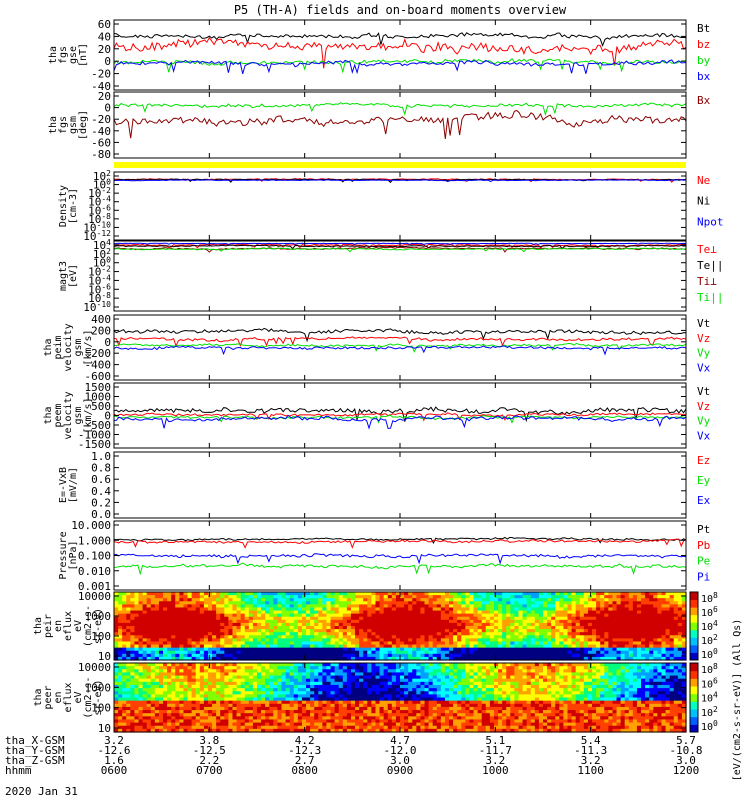 Image resolution: width=750 pixels, height=800 pixels. I want to click on tick-label: -40, so click(101, 131).